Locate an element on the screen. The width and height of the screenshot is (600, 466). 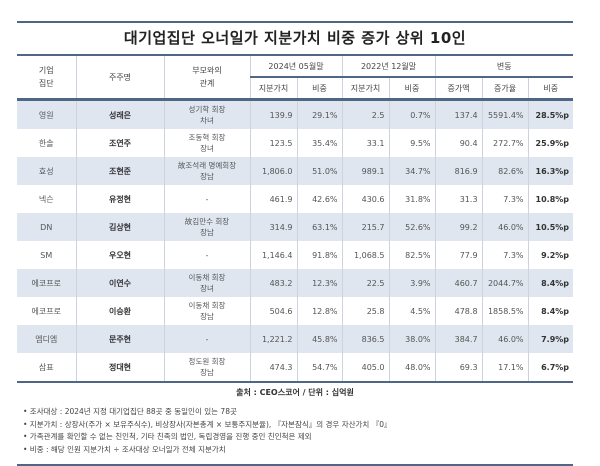
value-2024-cell: 139.9 is located at coordinates (273, 114).